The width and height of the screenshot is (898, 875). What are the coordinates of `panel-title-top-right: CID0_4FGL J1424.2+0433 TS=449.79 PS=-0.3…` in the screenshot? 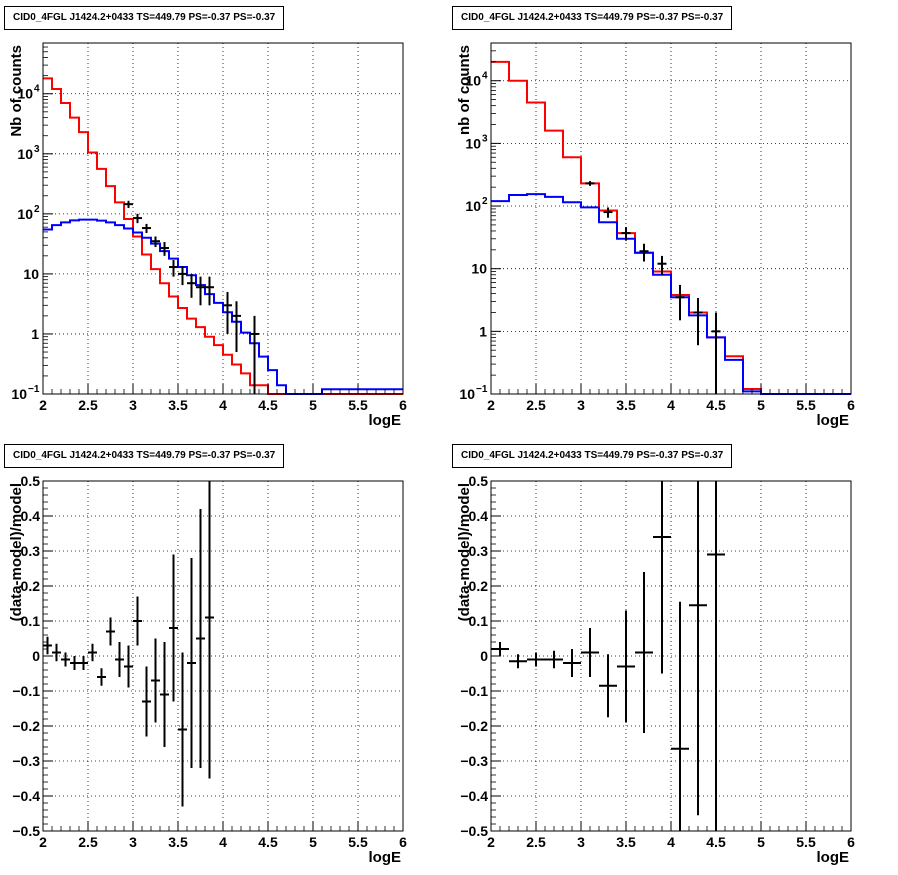 It's located at (592, 18).